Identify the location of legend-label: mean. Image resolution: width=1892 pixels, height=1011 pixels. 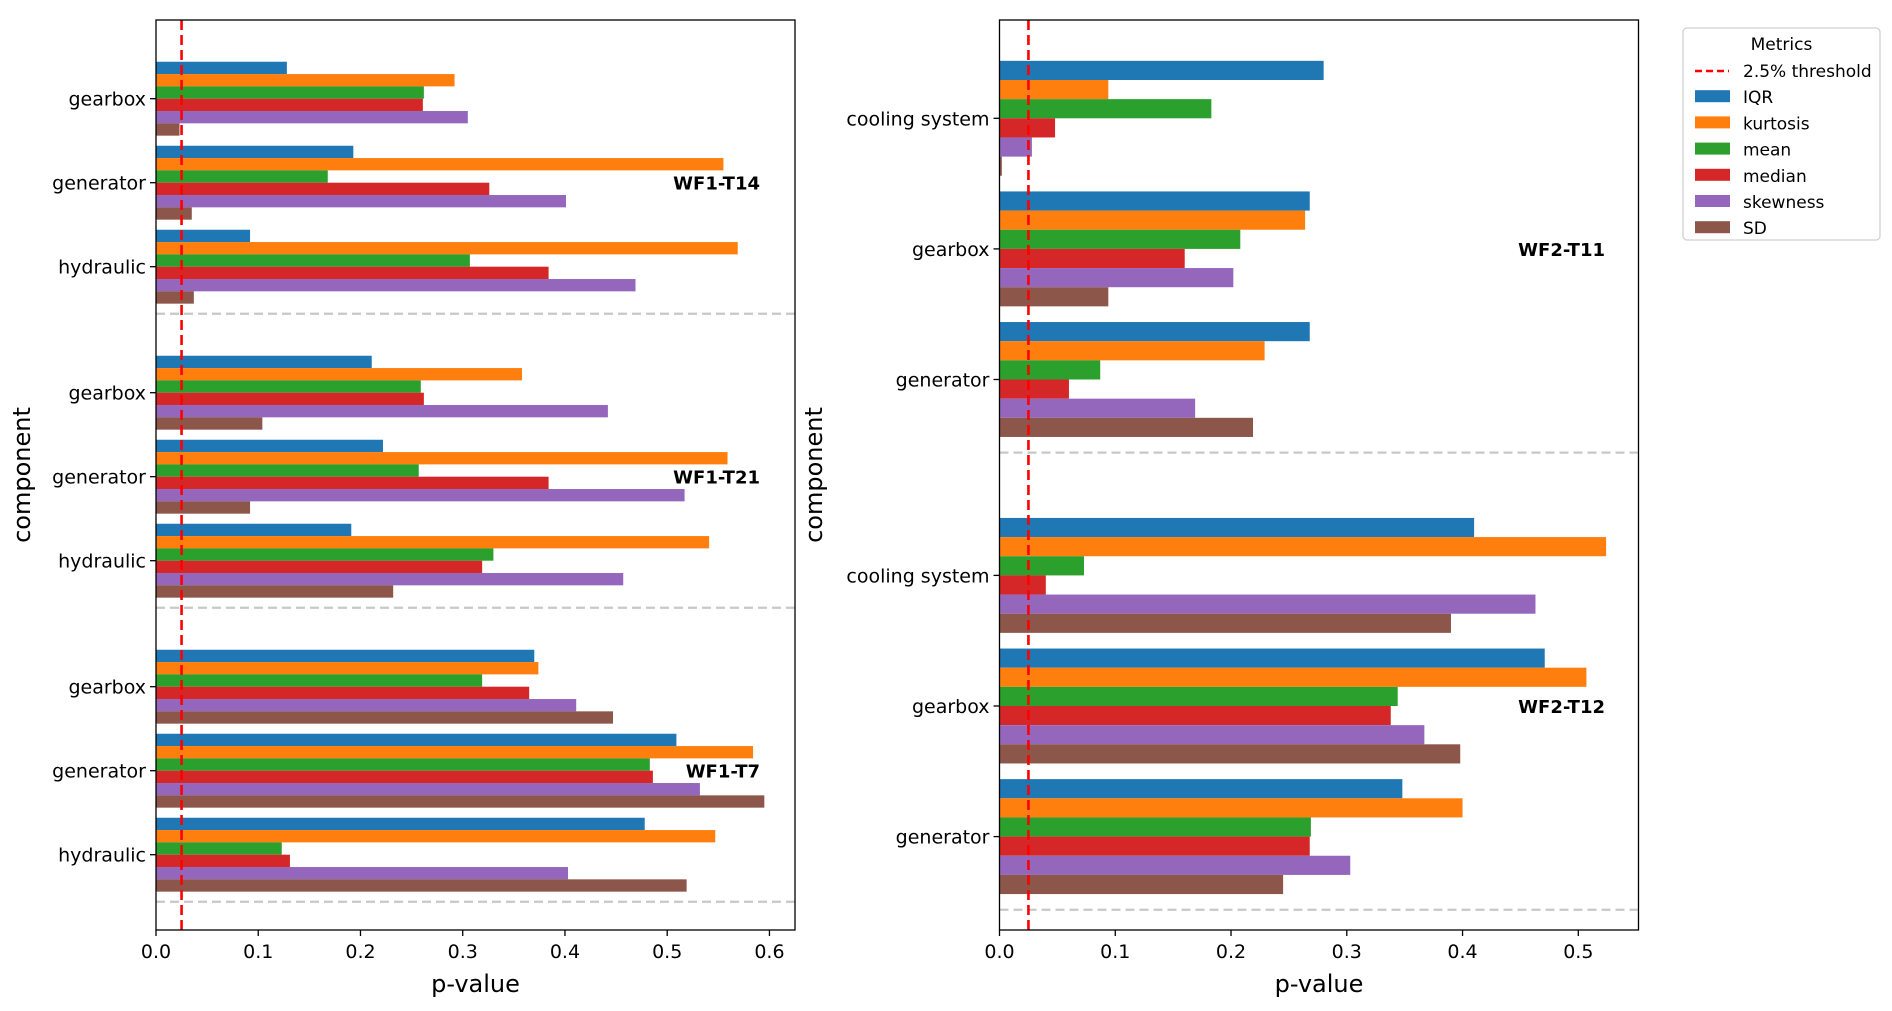
(1767, 151).